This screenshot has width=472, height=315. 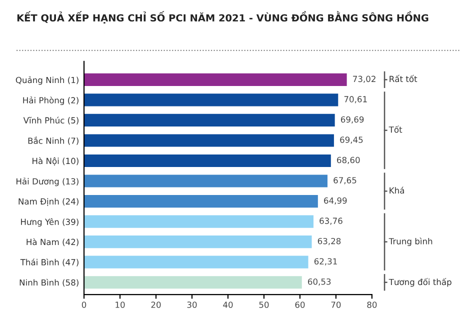 I want to click on y-tick-label: Thái Bình (47), so click(x=49, y=262).